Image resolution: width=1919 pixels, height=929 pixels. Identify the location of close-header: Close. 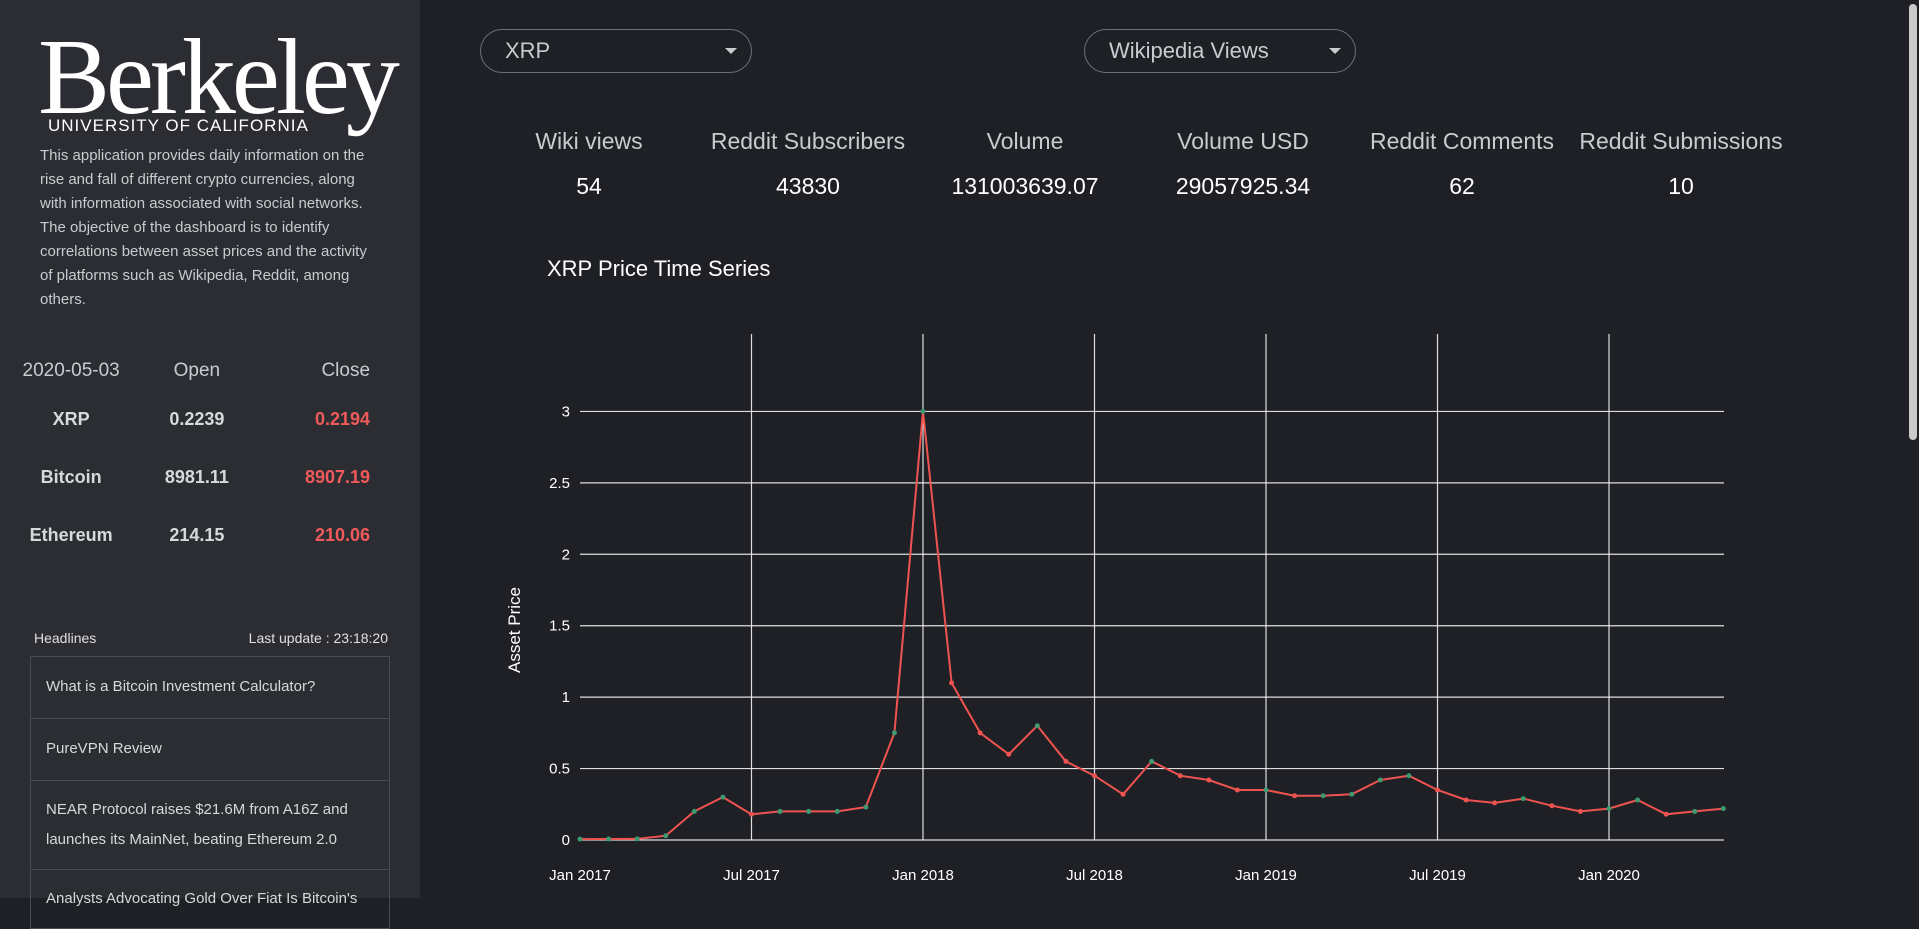
(346, 370).